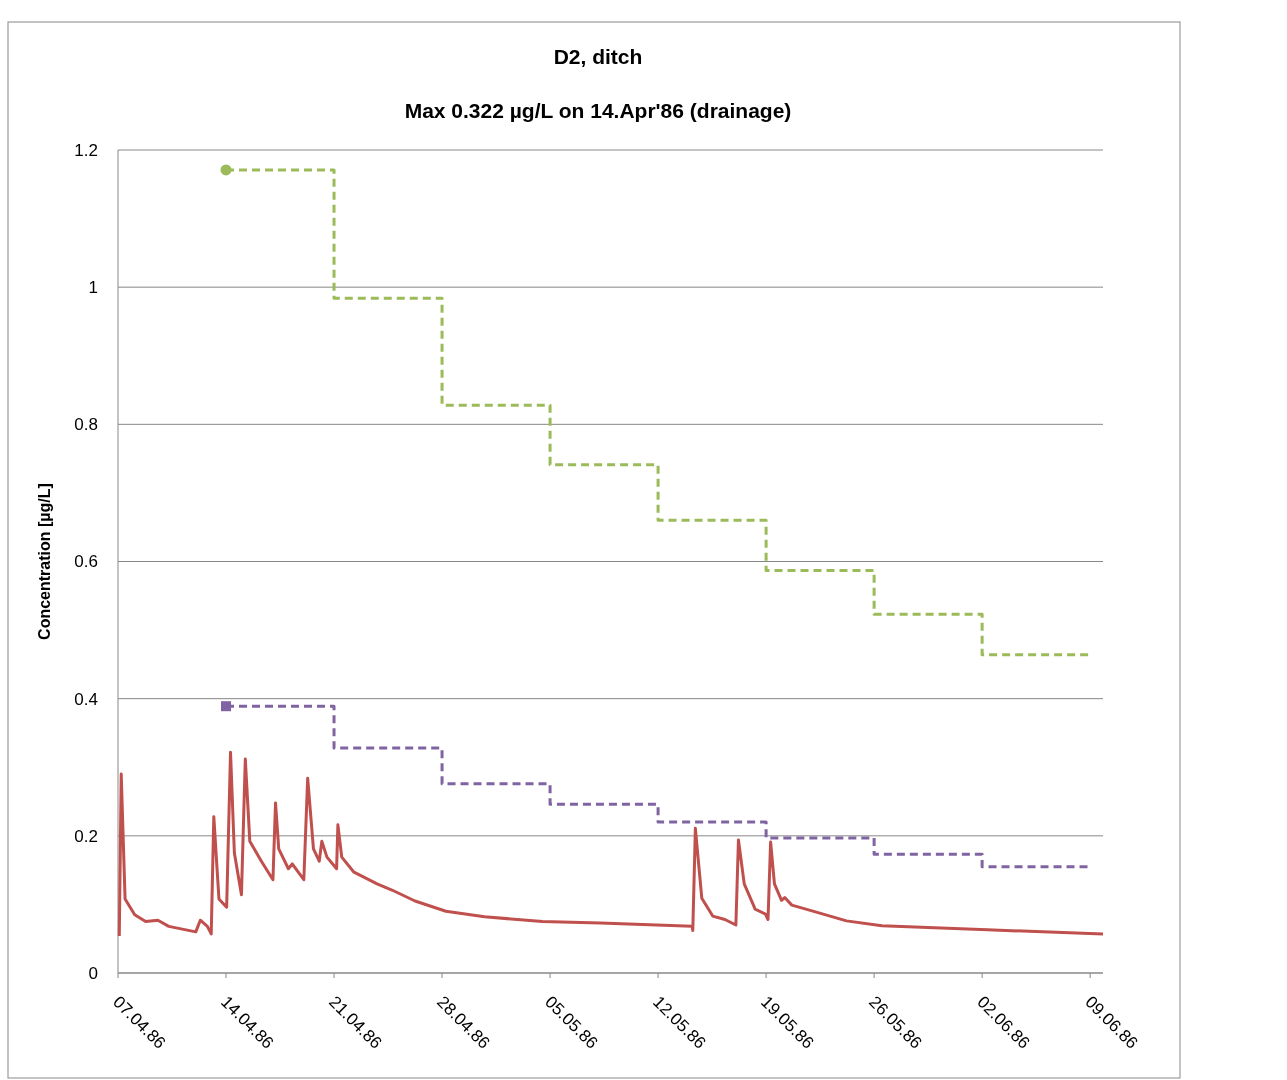 Image resolution: width=1287 pixels, height=1080 pixels. I want to click on y-tick-label: 1.2, so click(86, 150).